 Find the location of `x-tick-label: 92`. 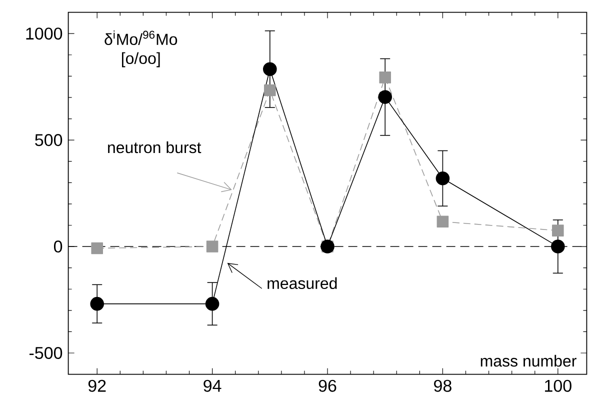

x-tick-label: 92 is located at coordinates (97, 386).